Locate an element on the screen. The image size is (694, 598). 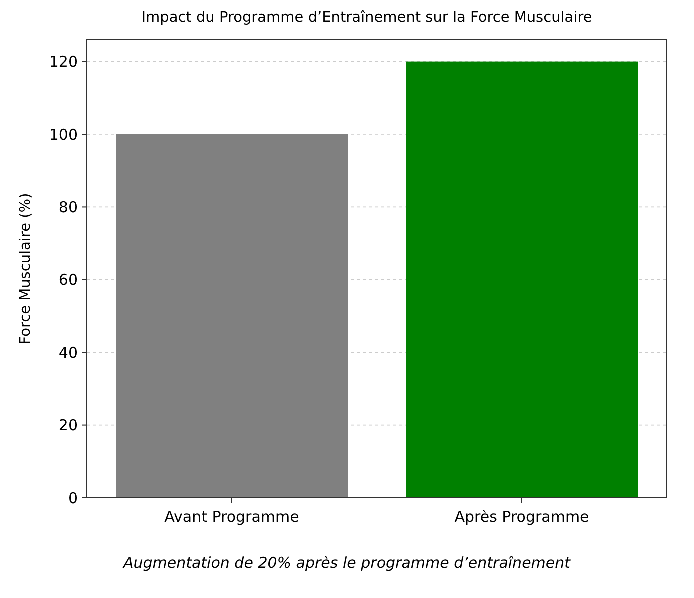
y-tick-label: 0 is located at coordinates (73, 498).